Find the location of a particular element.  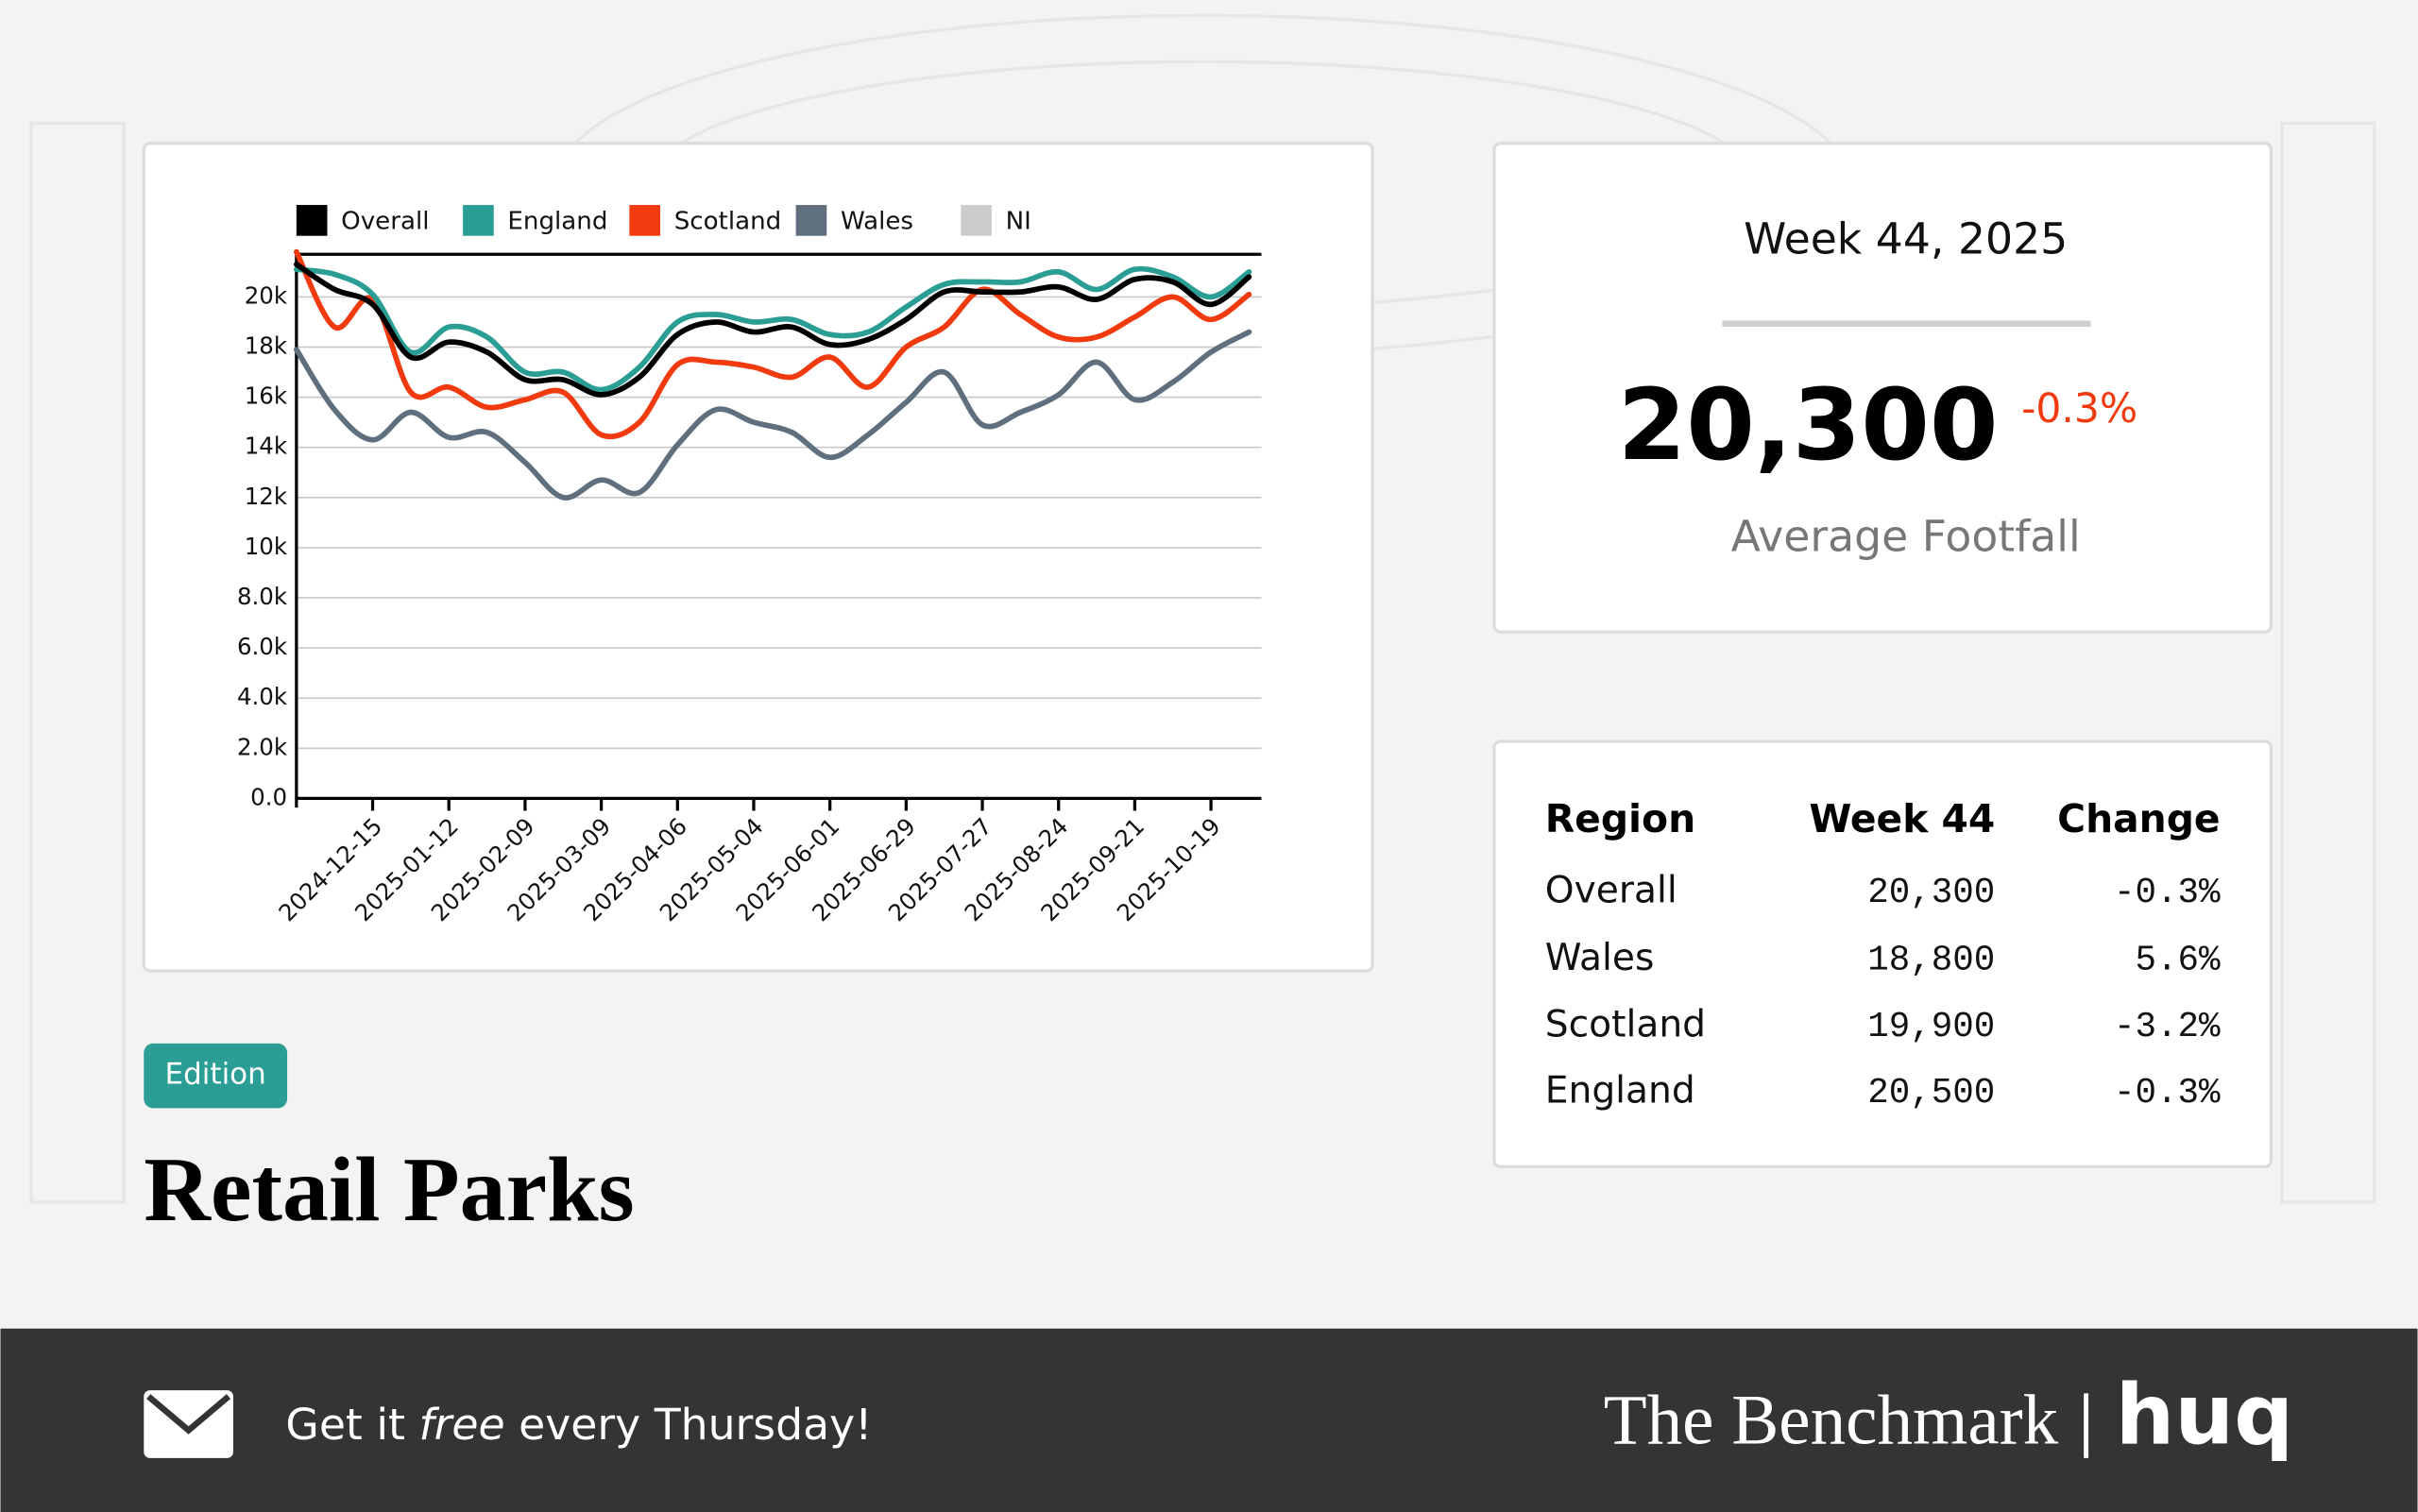

heading: Retail Parks is located at coordinates (389, 1190).